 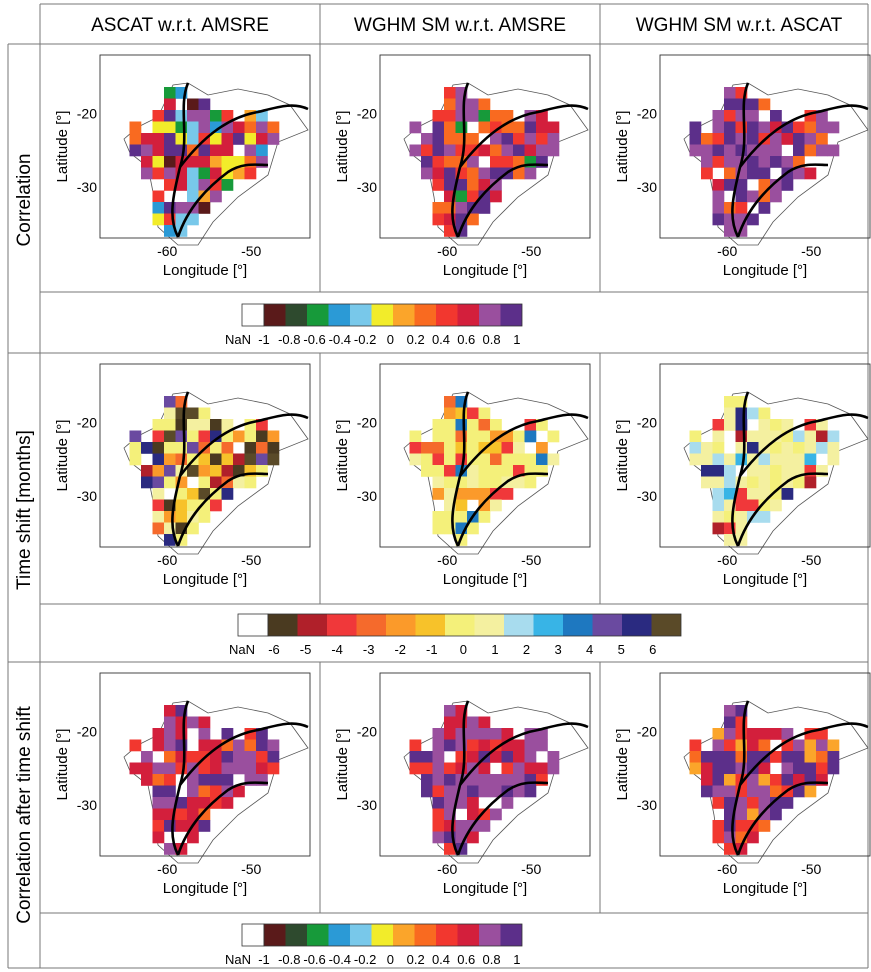 I want to click on colorbar-tick-label: 4, so click(x=589, y=649).